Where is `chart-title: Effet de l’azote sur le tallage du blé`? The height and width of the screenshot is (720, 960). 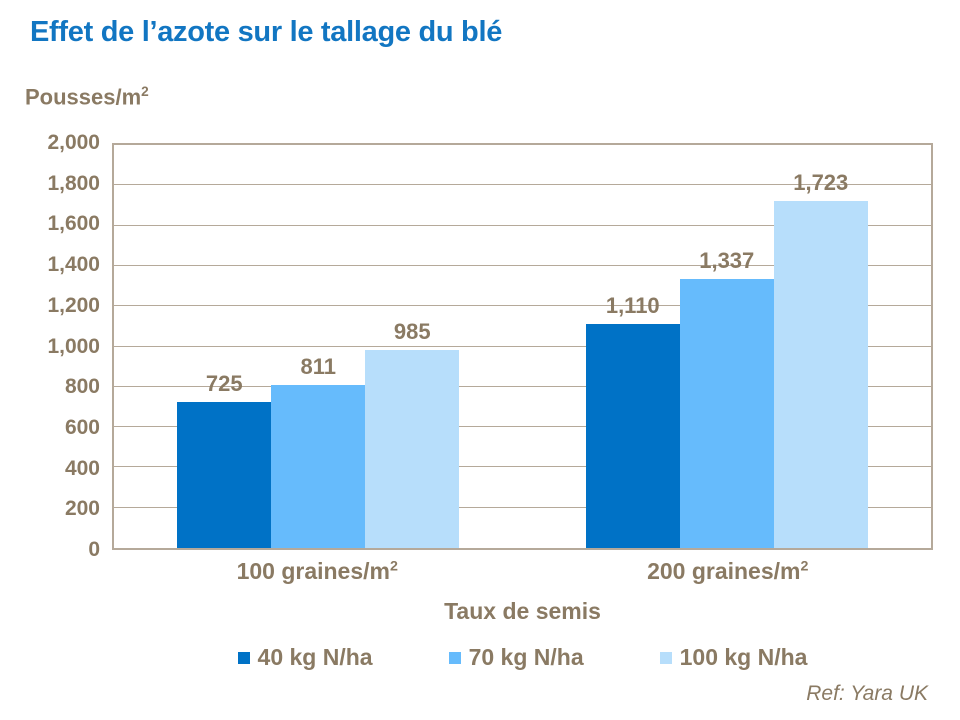
chart-title: Effet de l’azote sur le tallage du blé is located at coordinates (266, 32).